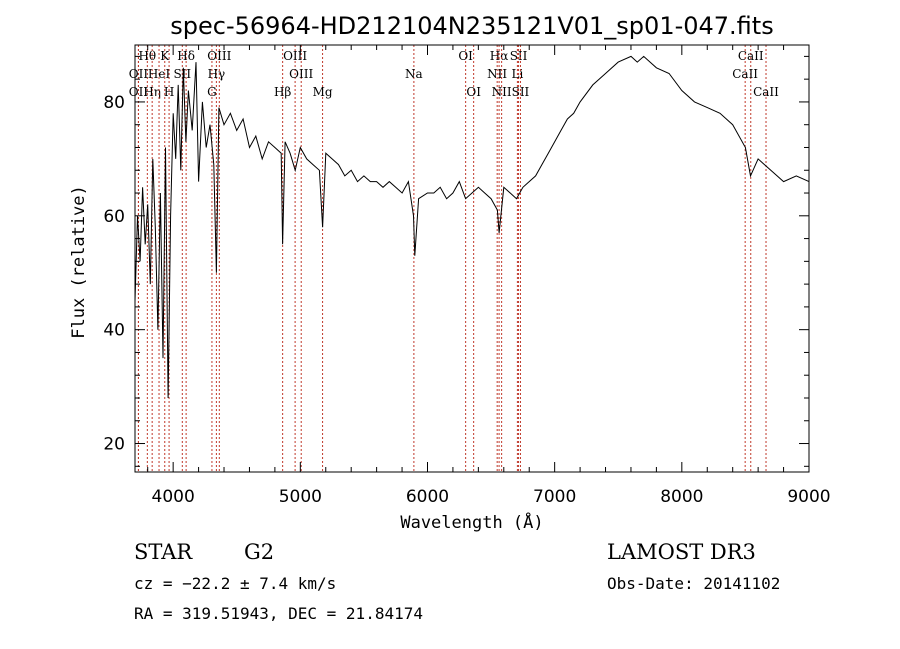  I want to click on redshift-text: cz = −22.2 ± 7.4 km/s, so click(235, 583).